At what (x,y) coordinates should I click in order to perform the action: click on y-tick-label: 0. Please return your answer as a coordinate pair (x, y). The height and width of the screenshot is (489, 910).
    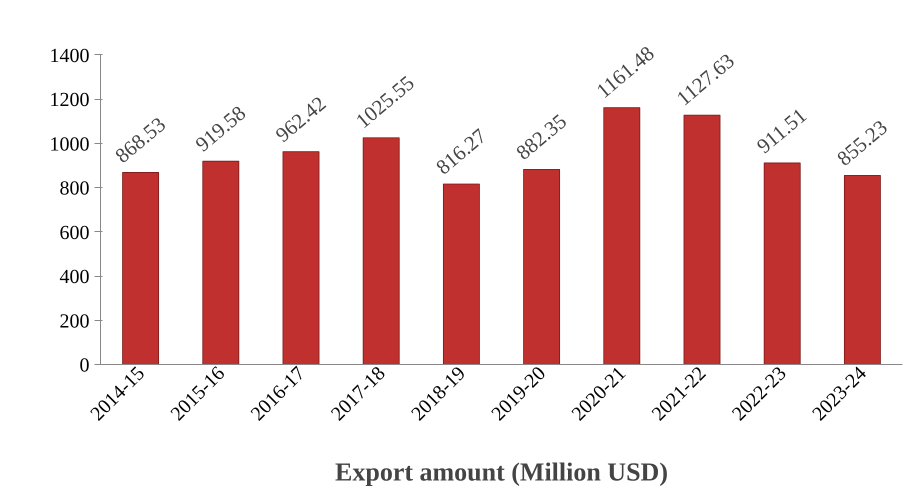
    Looking at the image, I should click on (85, 365).